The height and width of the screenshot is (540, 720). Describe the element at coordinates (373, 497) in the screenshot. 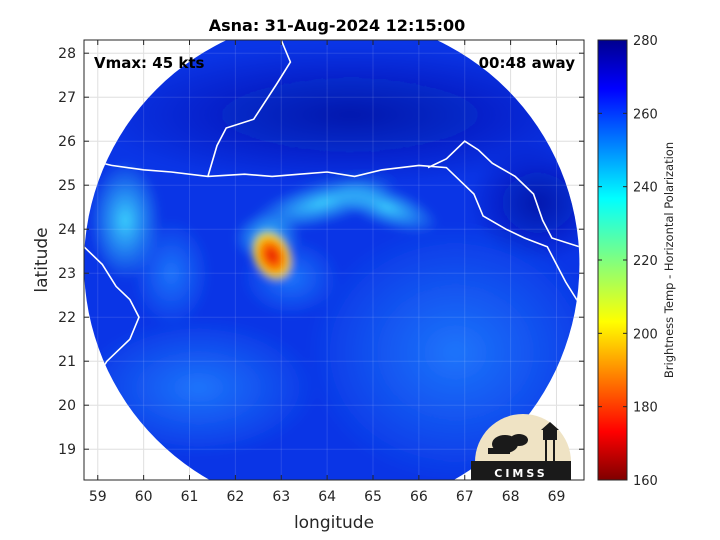

I see `x-tick-label: 65` at that location.